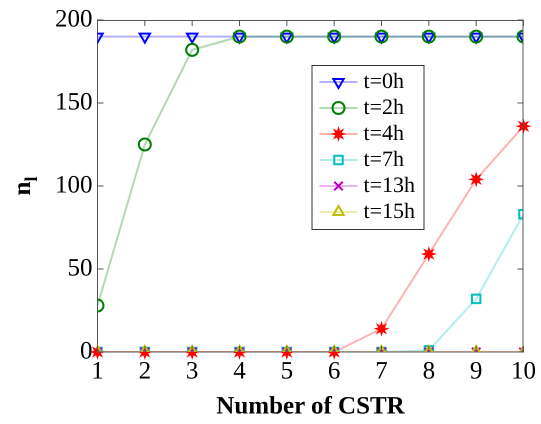 The image size is (541, 424). Describe the element at coordinates (80, 268) in the screenshot. I see `y-tick-label: 50` at that location.